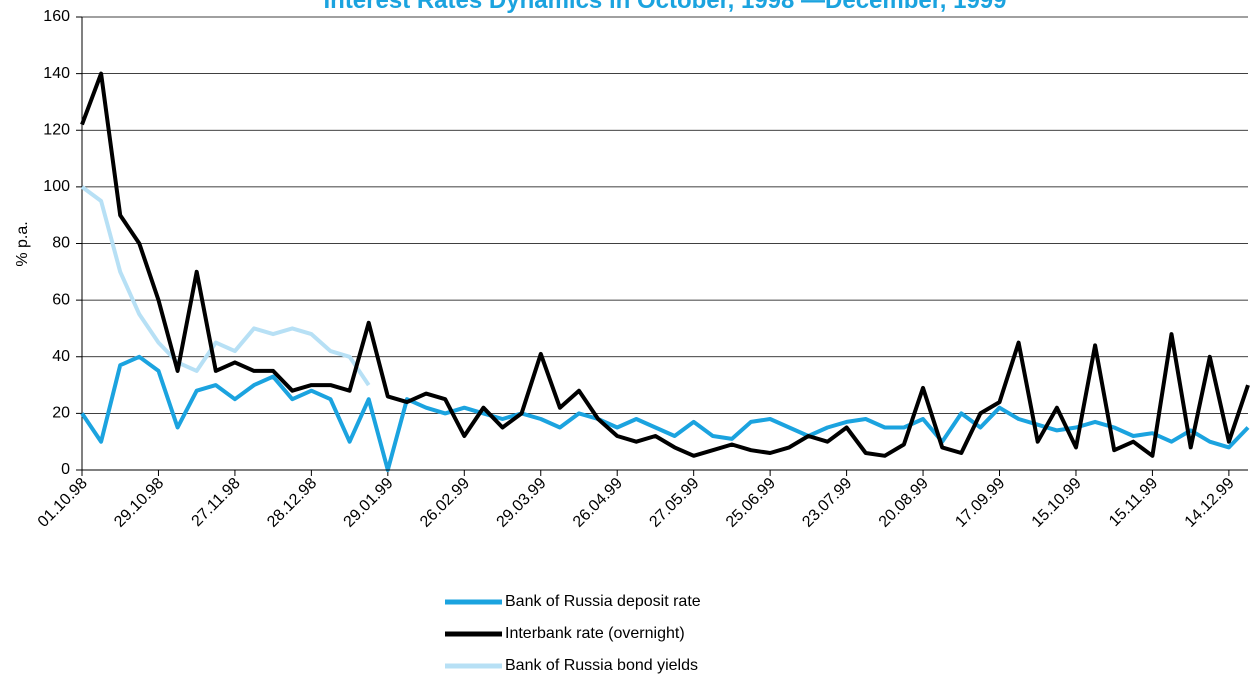 Image resolution: width=1250 pixels, height=682 pixels. Describe the element at coordinates (1133, 502) in the screenshot. I see `x-tick-label: 15.11.99` at that location.